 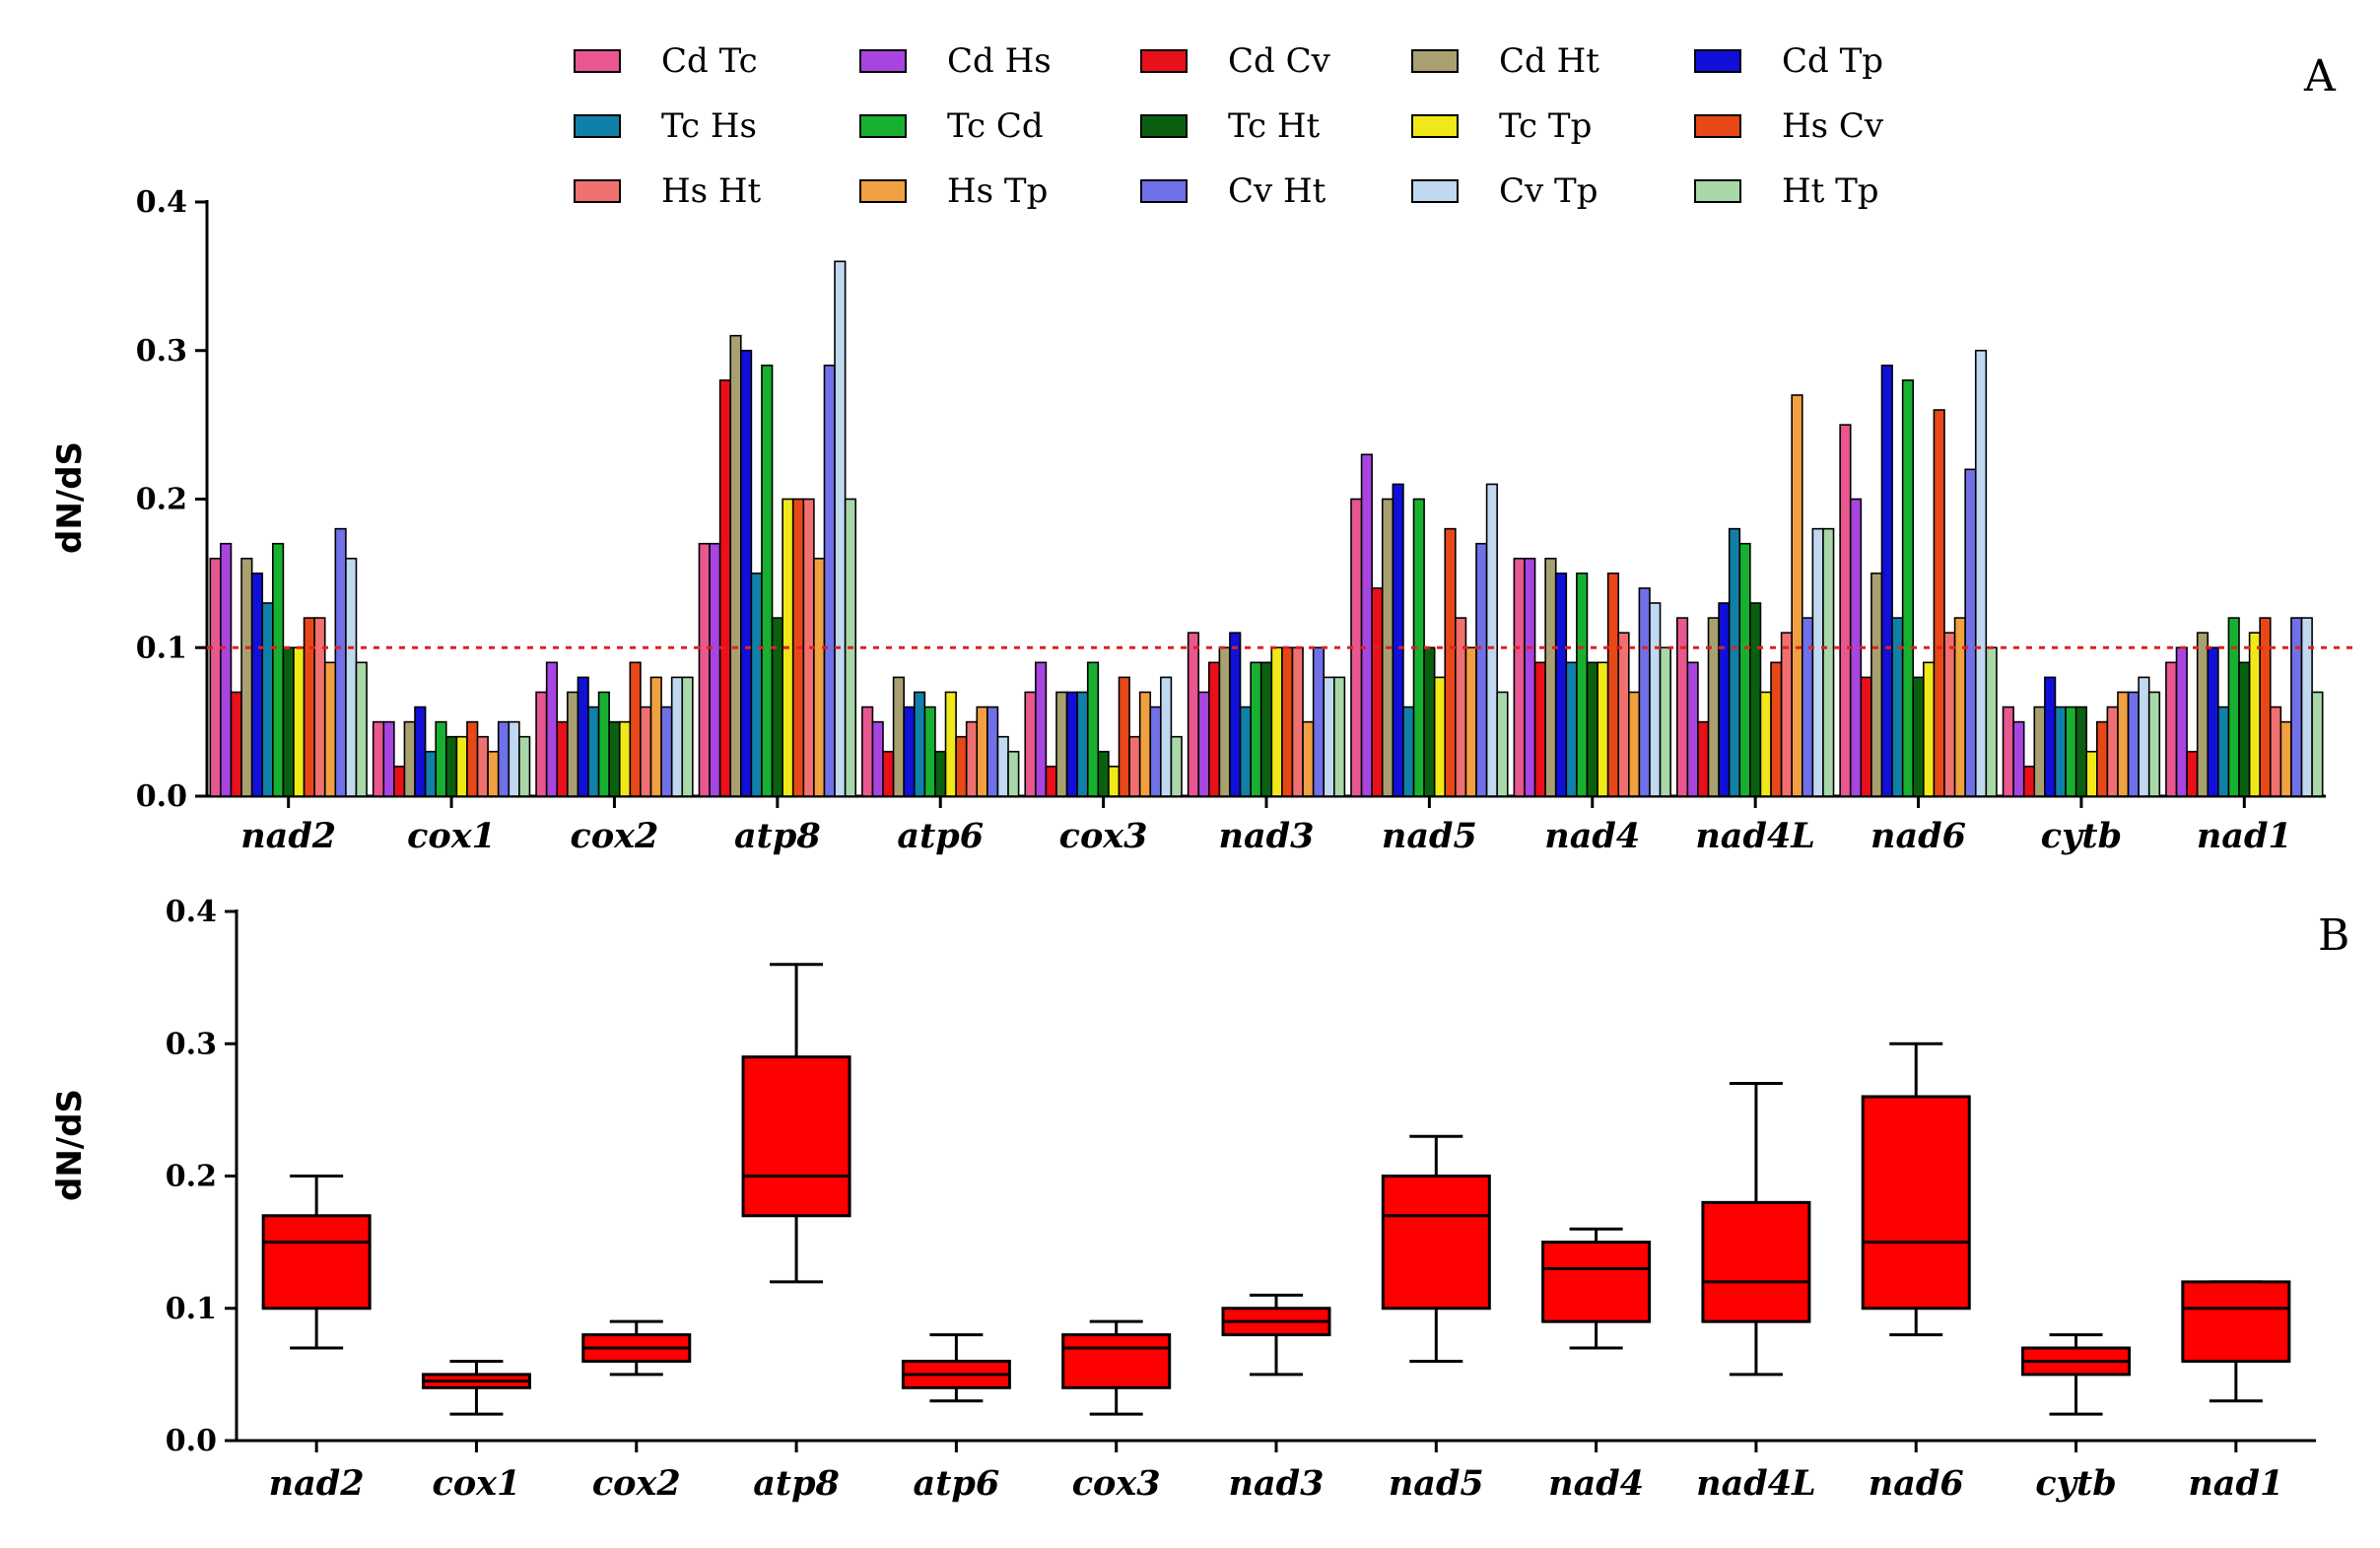 I want to click on bar-cox2-cv-tp, so click(x=677, y=736).